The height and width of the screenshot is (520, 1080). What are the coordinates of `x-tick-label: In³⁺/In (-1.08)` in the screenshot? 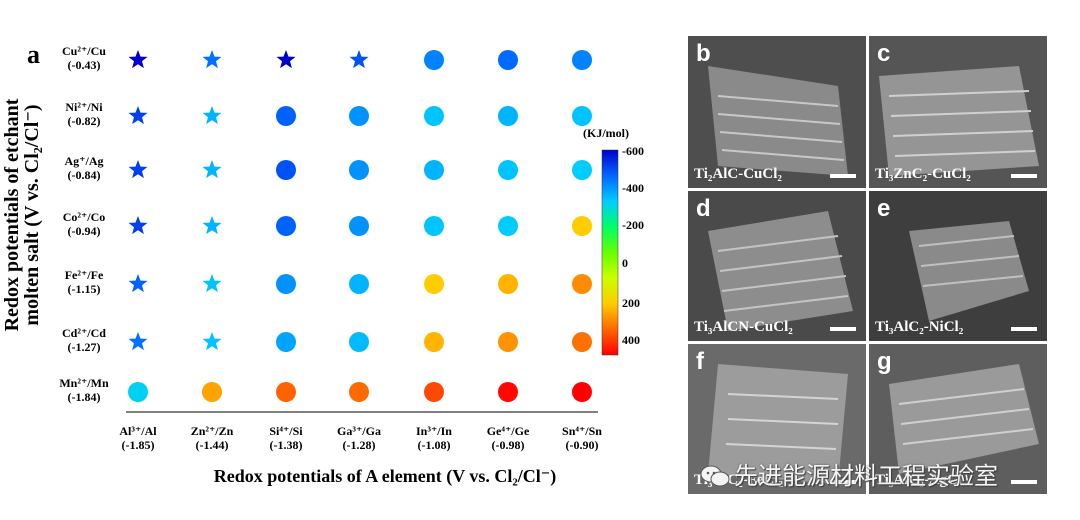 It's located at (434, 438).